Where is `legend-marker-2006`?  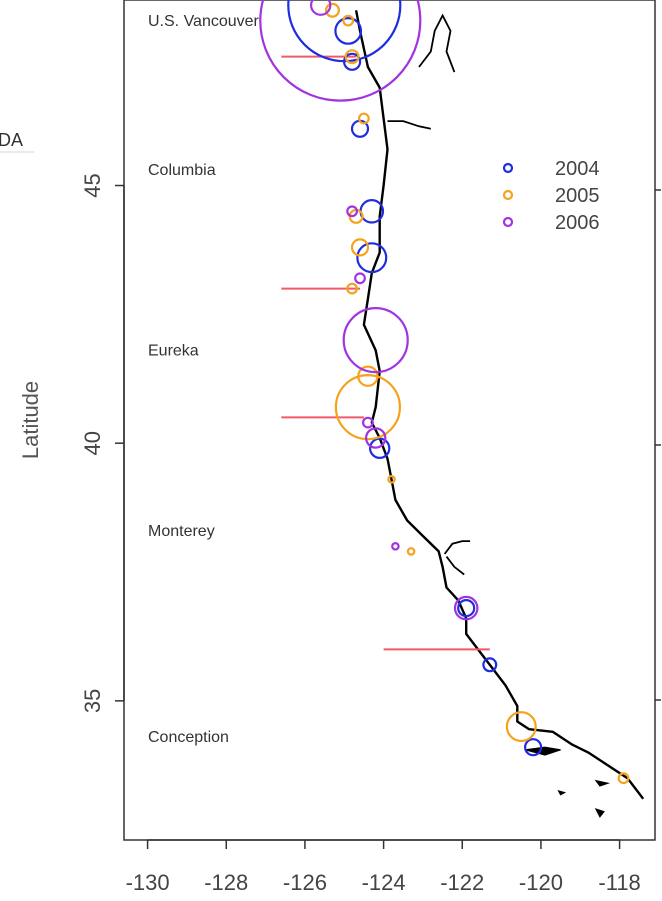
legend-marker-2006 is located at coordinates (508, 222).